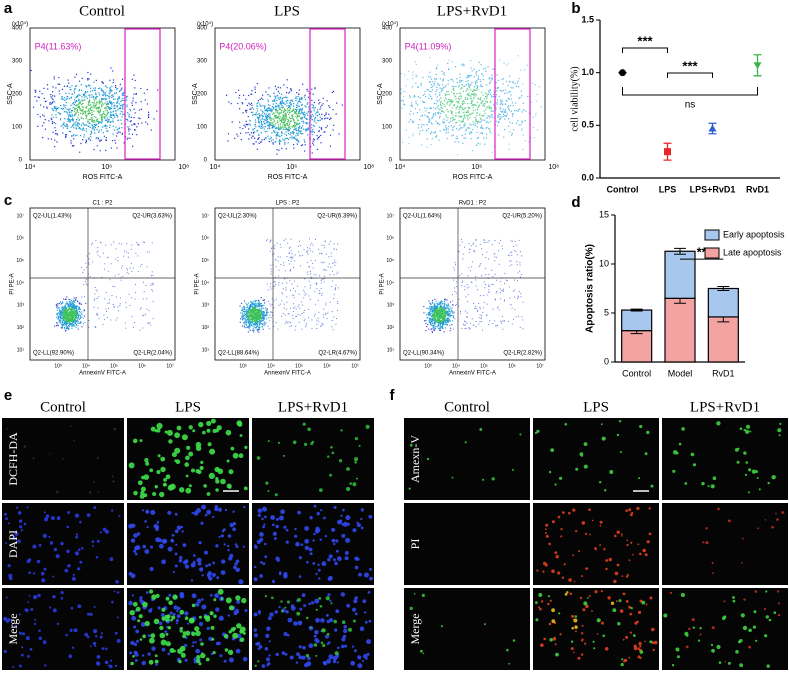  What do you see at coordinates (17, 29) in the screenshot?
I see `label: 400` at bounding box center [17, 29].